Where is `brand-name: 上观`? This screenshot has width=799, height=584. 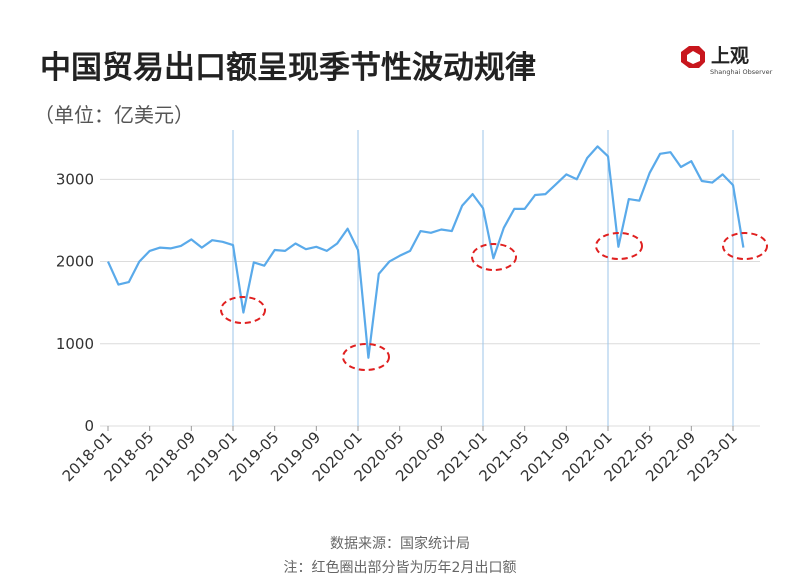
brand-name: 上观 is located at coordinates (730, 56).